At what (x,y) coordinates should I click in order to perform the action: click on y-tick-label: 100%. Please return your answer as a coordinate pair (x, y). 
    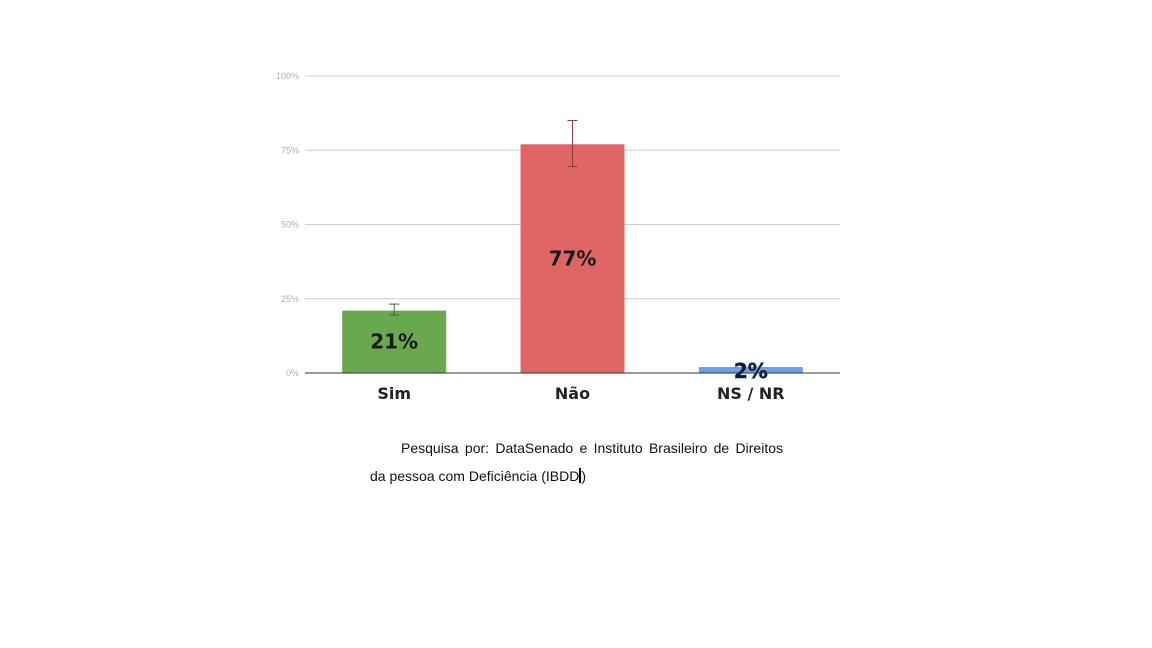
    Looking at the image, I should click on (287, 76).